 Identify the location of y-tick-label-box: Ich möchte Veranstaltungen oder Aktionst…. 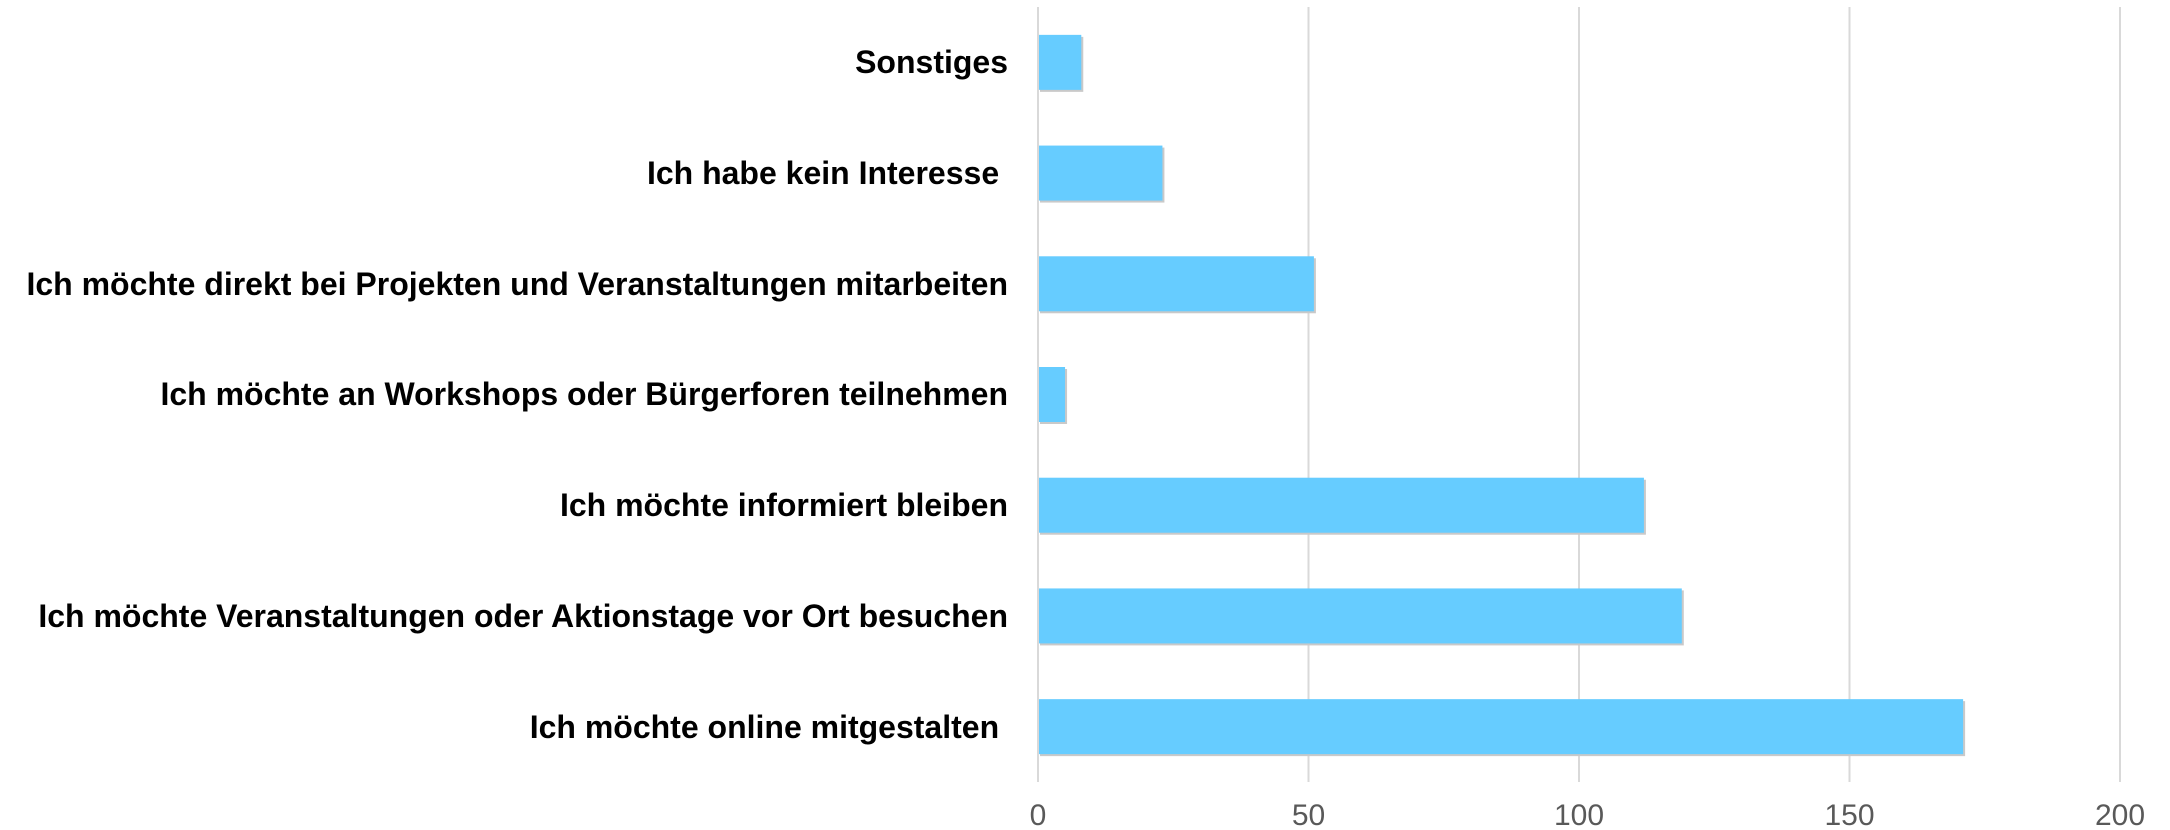
(508, 616).